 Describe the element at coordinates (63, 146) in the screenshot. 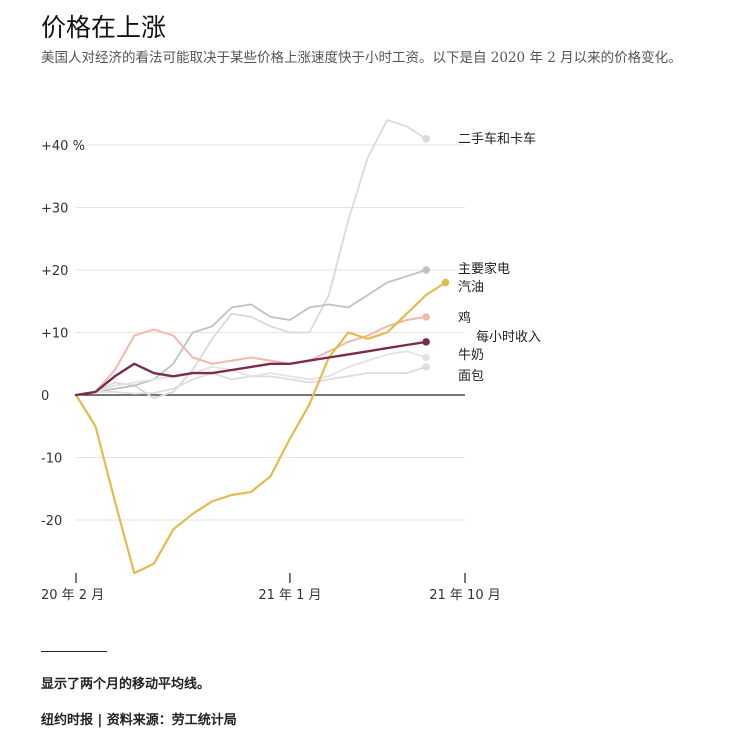

I see `y-tick-label: +40 %` at that location.